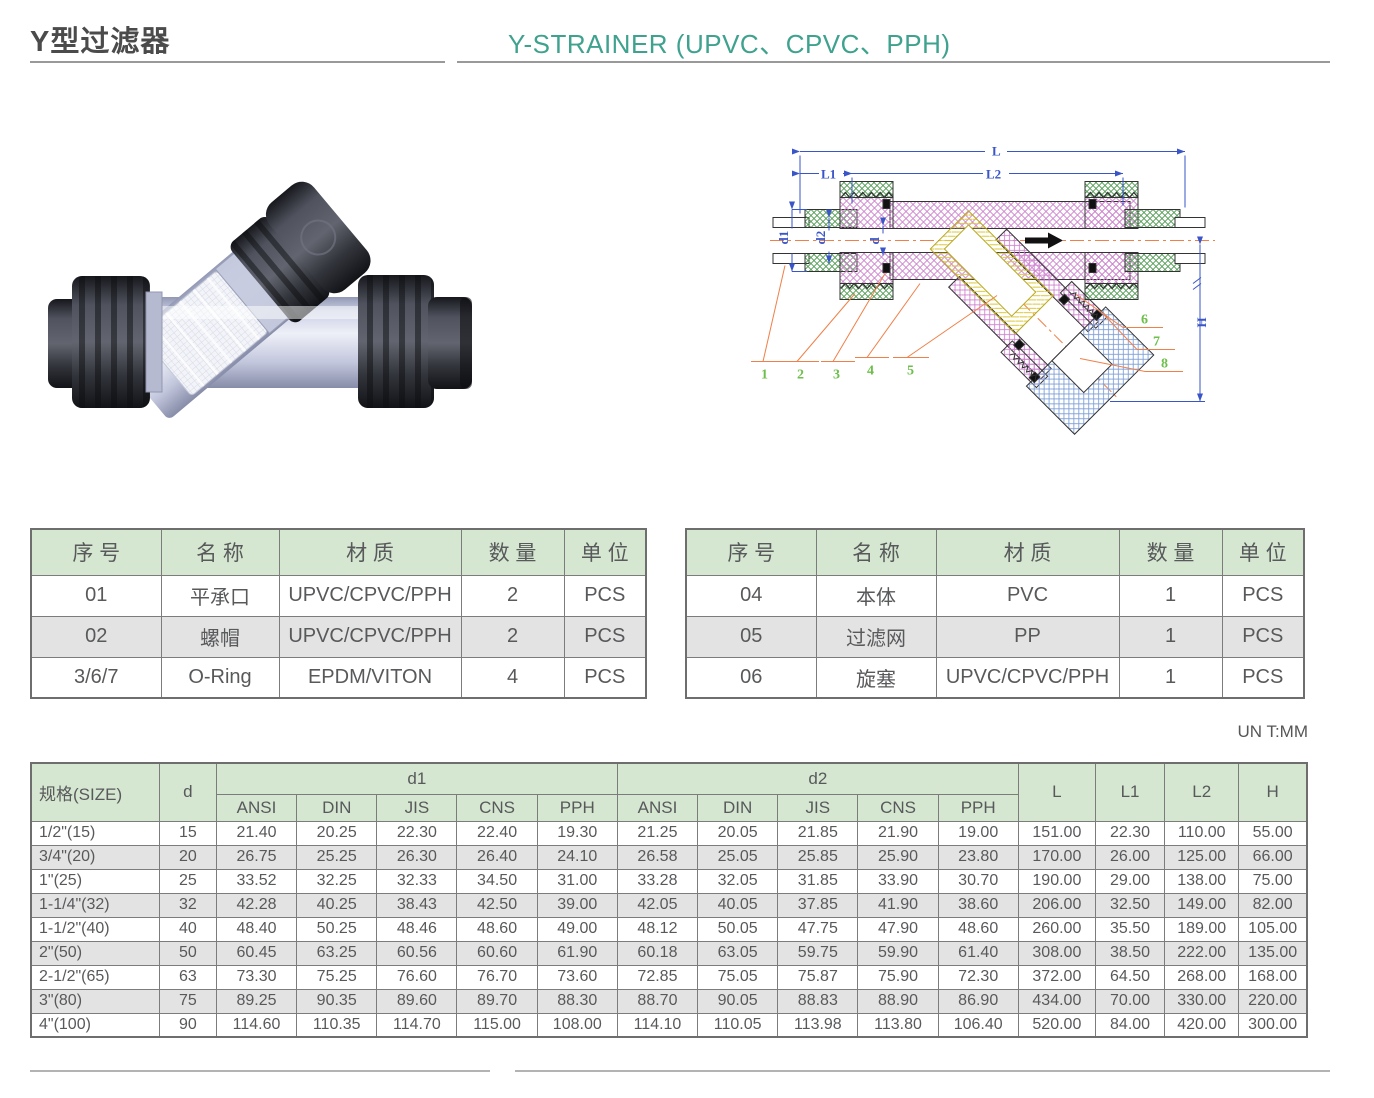  Describe the element at coordinates (1130, 881) in the screenshot. I see `table-cell: 29.00` at that location.